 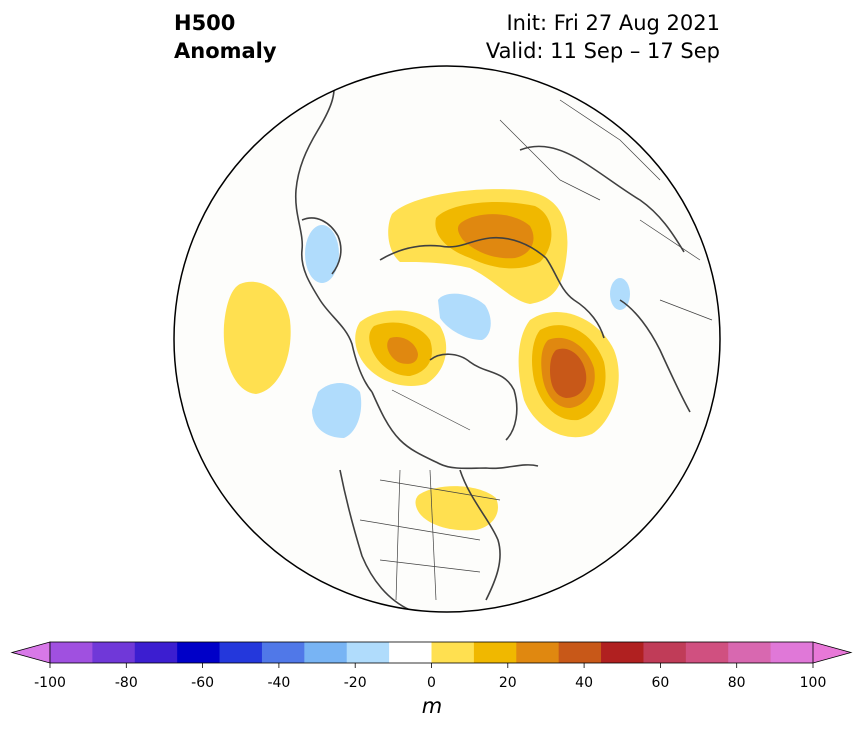 I want to click on colorbar-tick-label: 100, so click(x=813, y=683).